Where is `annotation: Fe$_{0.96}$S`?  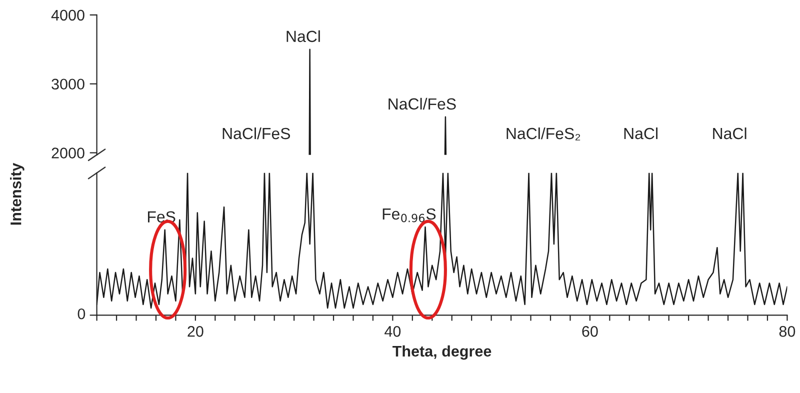 annotation: Fe$_{0.96}$S is located at coordinates (409, 215).